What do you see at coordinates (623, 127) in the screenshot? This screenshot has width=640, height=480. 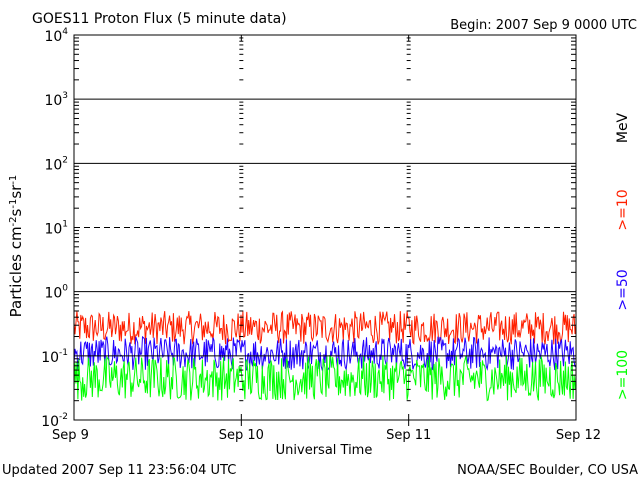 I see `legend-unit: MeV` at bounding box center [623, 127].